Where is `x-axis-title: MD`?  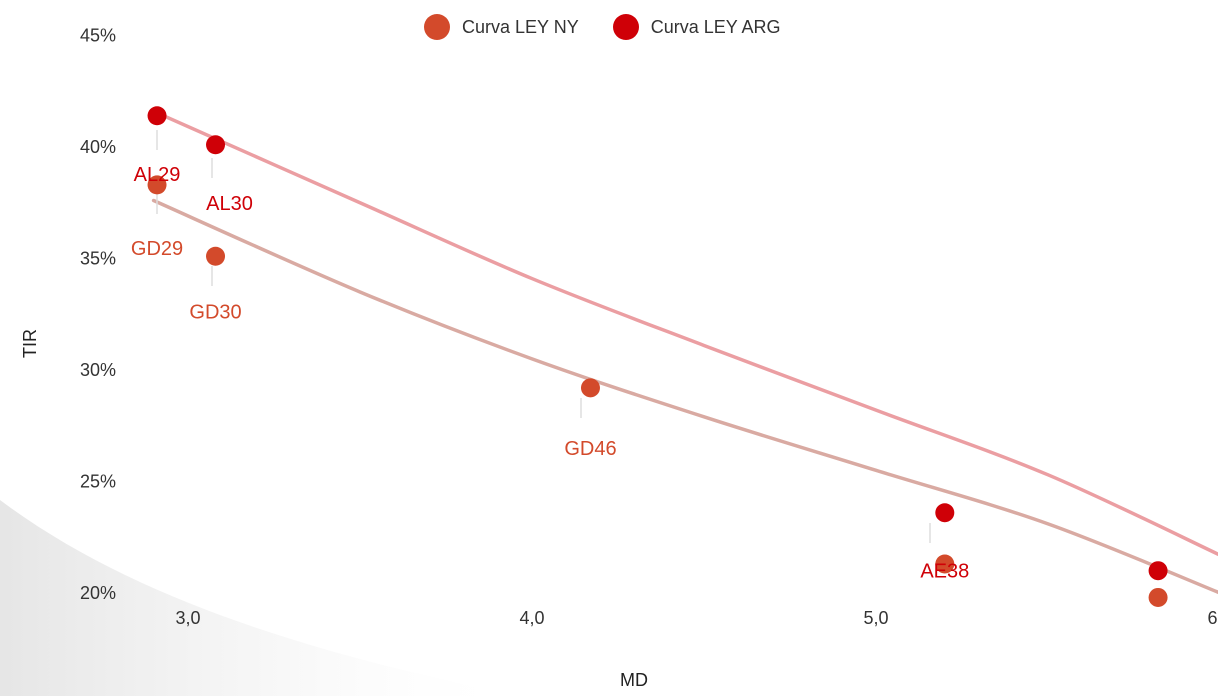
x-axis-title: MD is located at coordinates (634, 680).